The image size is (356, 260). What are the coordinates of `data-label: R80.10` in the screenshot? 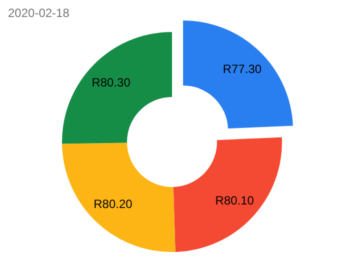 It's located at (234, 200).